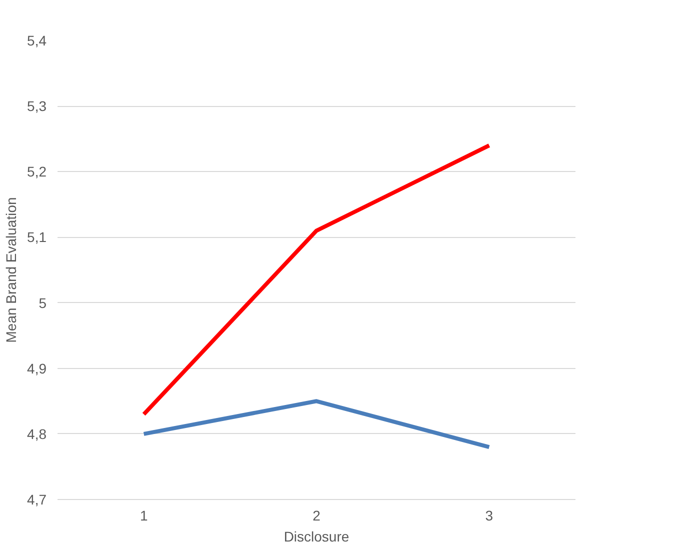 The height and width of the screenshot is (551, 679). What do you see at coordinates (37, 237) in the screenshot?
I see `y-tick-label: 5,1` at bounding box center [37, 237].